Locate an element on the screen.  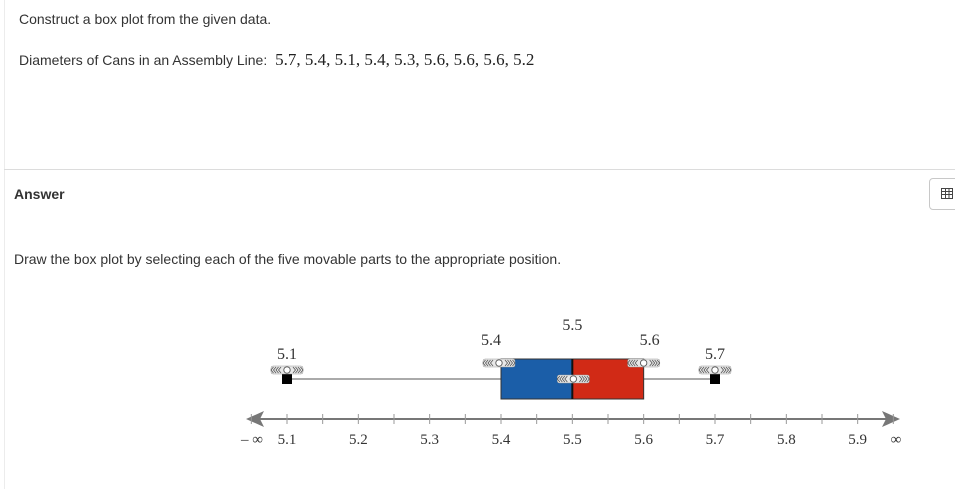
axis-tick-label: 5.4 is located at coordinates (501, 440).